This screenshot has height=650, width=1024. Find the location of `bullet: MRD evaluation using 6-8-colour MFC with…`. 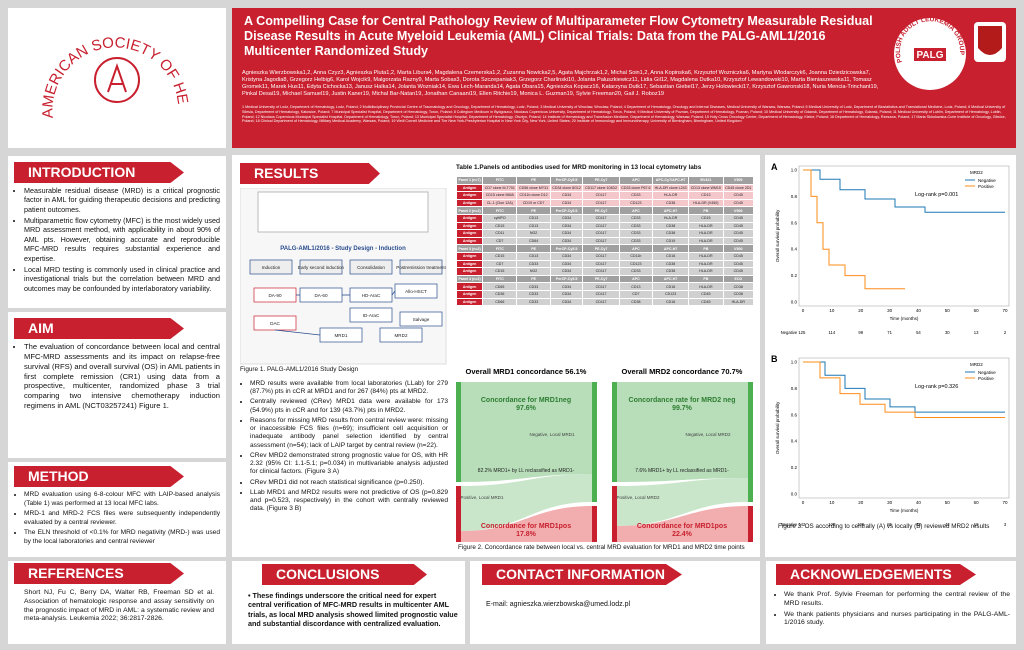

bullet: MRD evaluation using 6-8-colour MFC with… is located at coordinates (122, 499).